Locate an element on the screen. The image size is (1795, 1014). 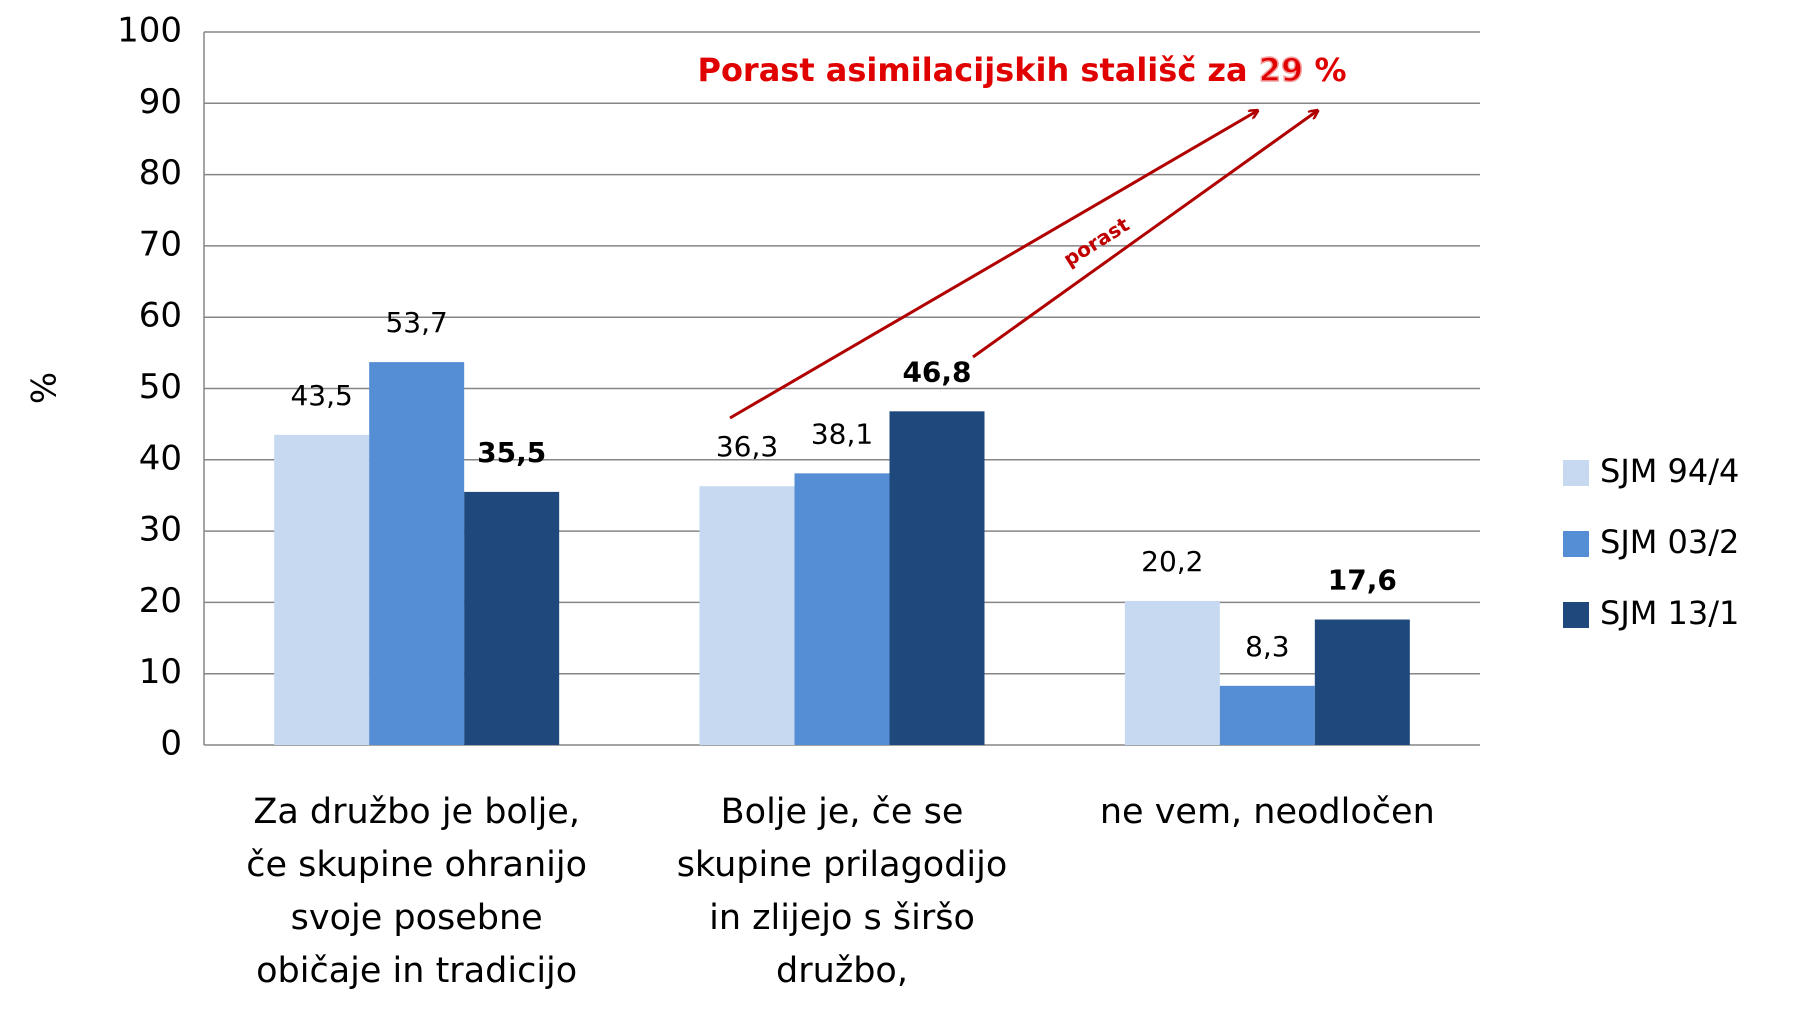
annotation-text: Porast asimilacijskih stališč za is located at coordinates (972, 70).